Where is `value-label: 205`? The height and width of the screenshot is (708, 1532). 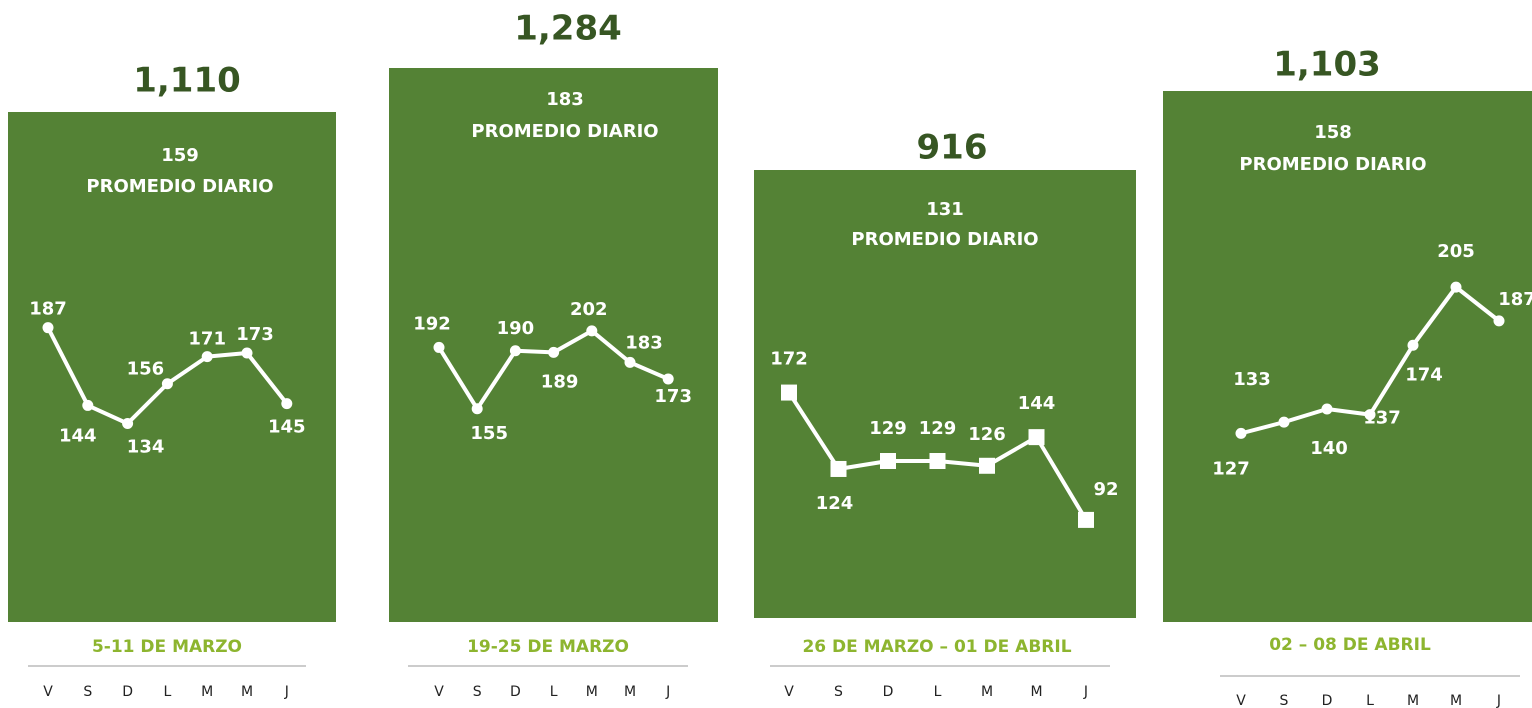 value-label: 205 is located at coordinates (1456, 251).